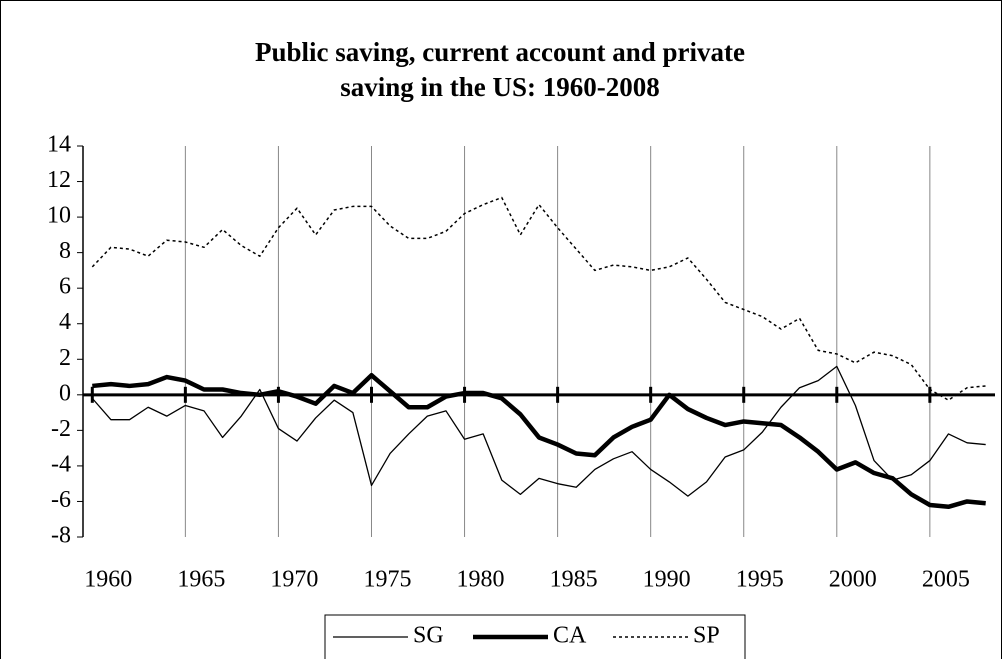 The width and height of the screenshot is (1003, 659). I want to click on x-tick-label: 1985, so click(574, 580).